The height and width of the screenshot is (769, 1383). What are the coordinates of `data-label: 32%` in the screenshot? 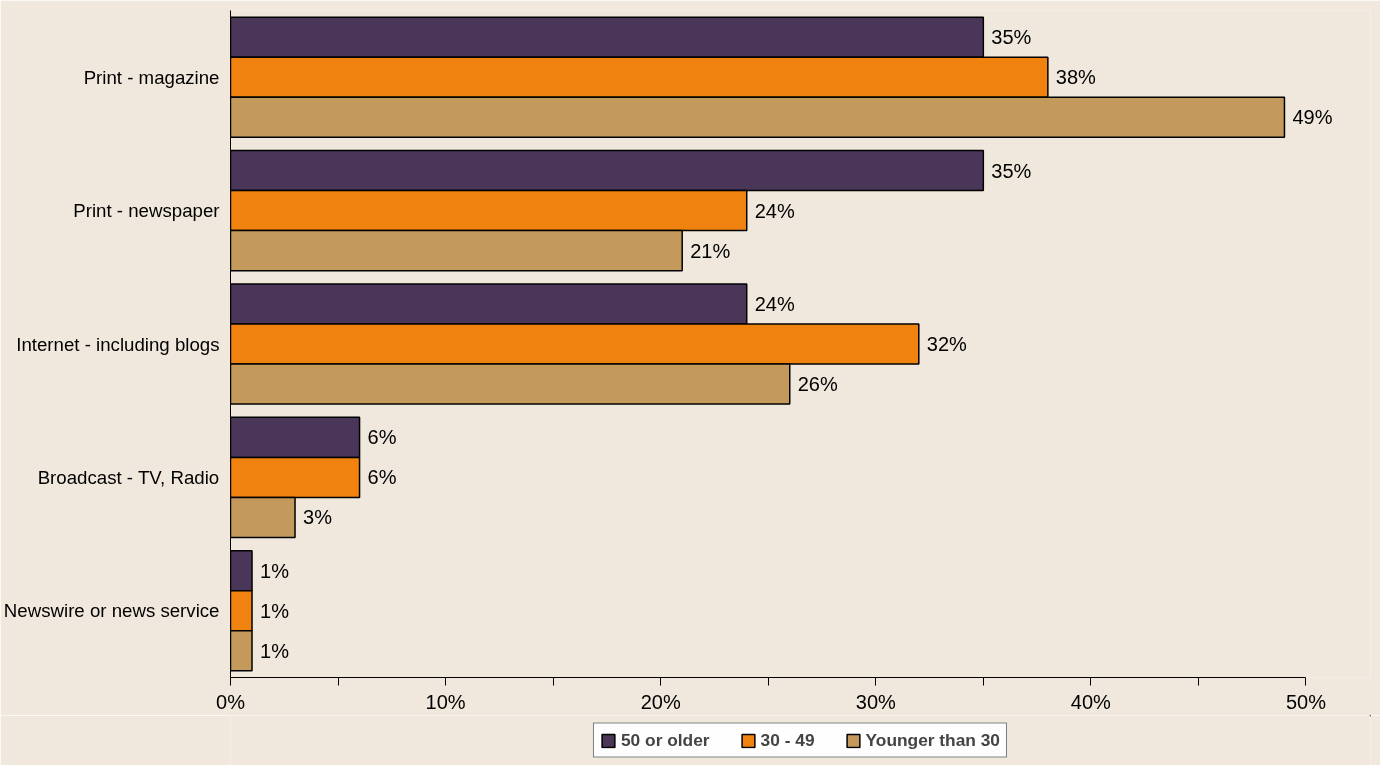 It's located at (947, 344).